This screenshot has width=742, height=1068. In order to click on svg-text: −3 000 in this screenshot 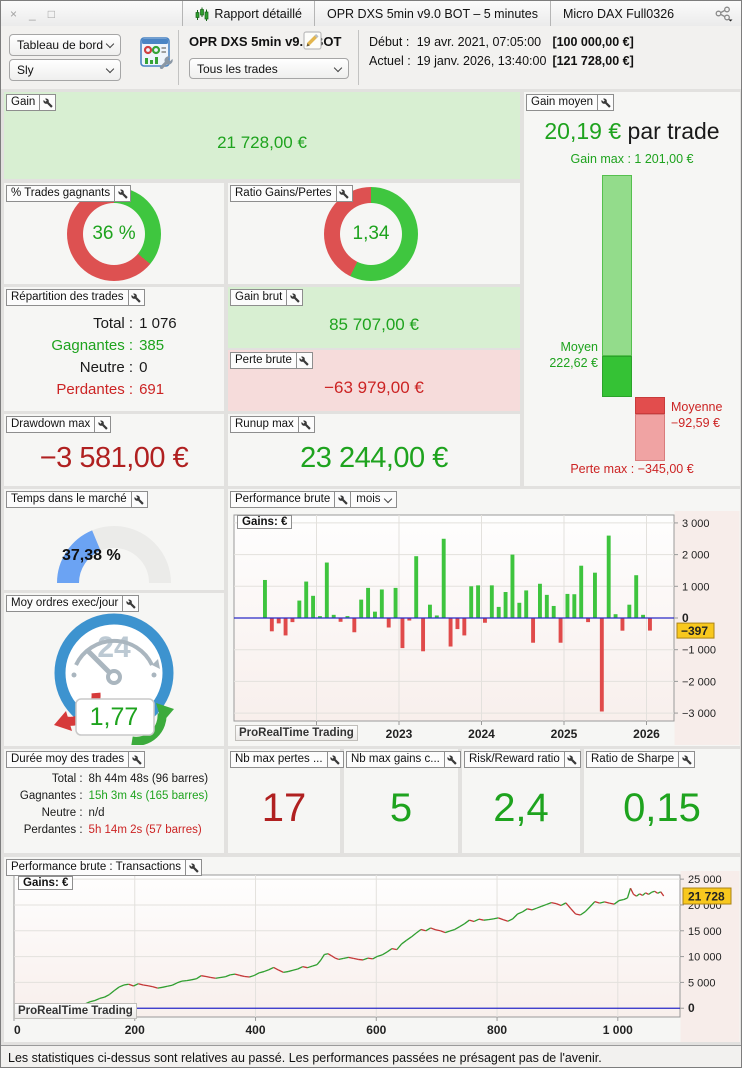, I will do `click(699, 714)`.